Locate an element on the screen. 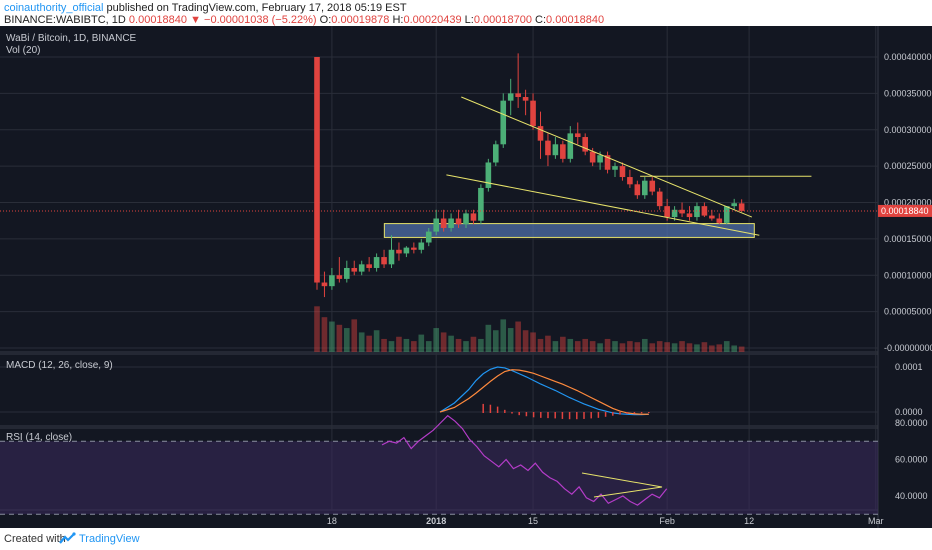 The width and height of the screenshot is (932, 550). price-change: −0.00001038 (−5.22%) is located at coordinates (260, 20).